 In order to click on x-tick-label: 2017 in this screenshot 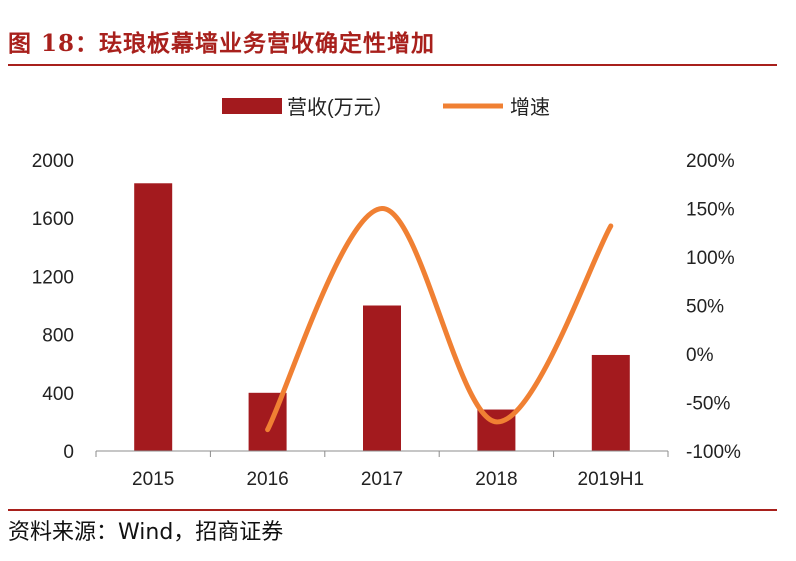, I will do `click(382, 479)`.